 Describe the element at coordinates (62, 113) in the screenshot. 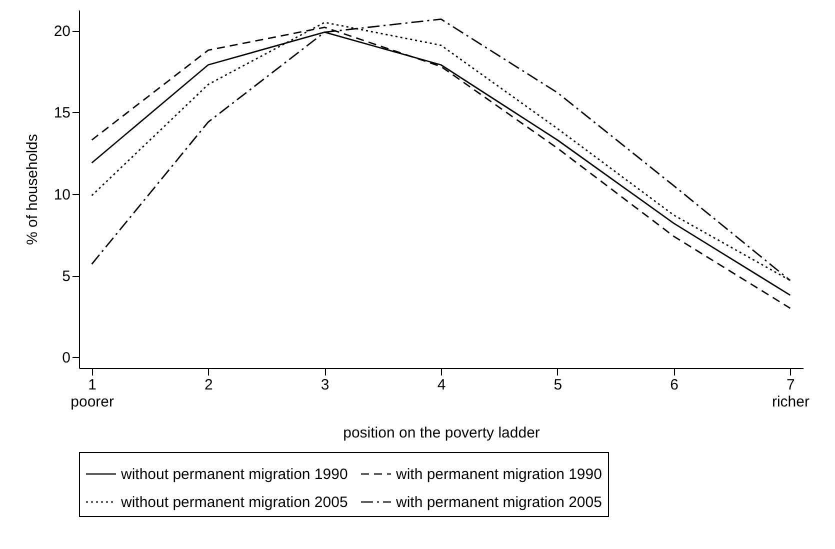

I see `y-tick-label: 15` at that location.